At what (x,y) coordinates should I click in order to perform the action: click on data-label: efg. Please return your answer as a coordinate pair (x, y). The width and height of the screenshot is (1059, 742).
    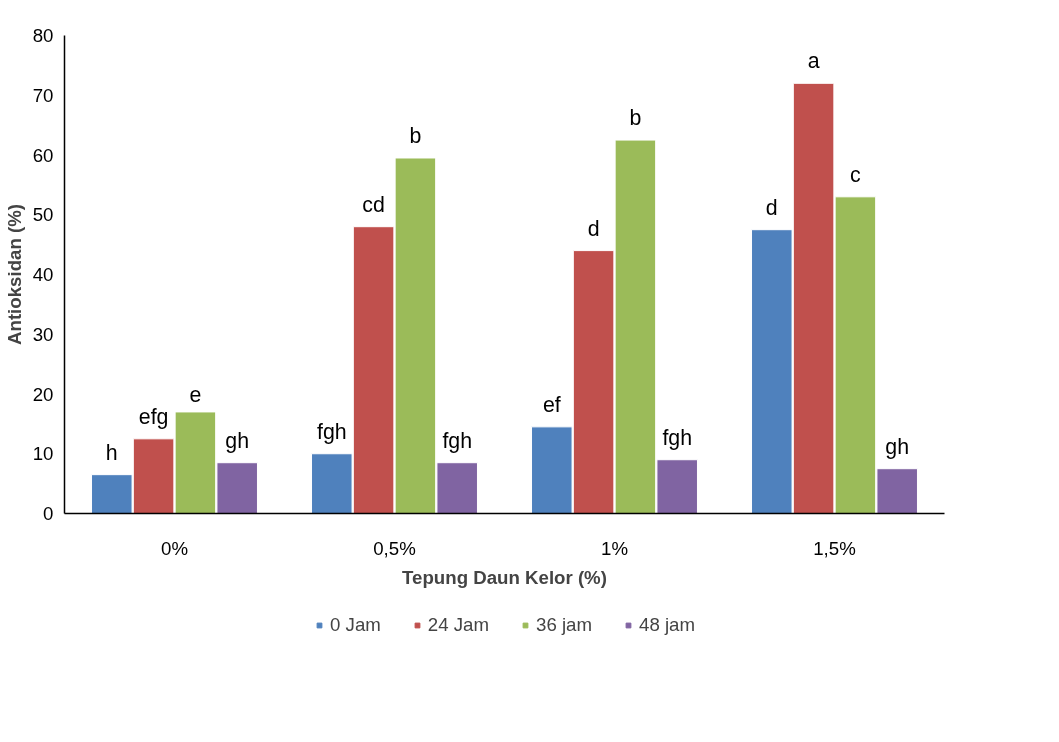
    Looking at the image, I should click on (153, 416).